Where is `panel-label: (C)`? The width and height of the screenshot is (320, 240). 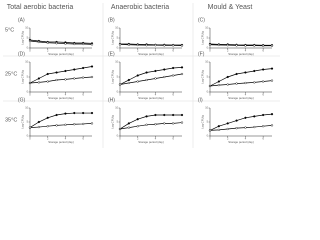
panel-label: (C) is located at coordinates (201, 20).